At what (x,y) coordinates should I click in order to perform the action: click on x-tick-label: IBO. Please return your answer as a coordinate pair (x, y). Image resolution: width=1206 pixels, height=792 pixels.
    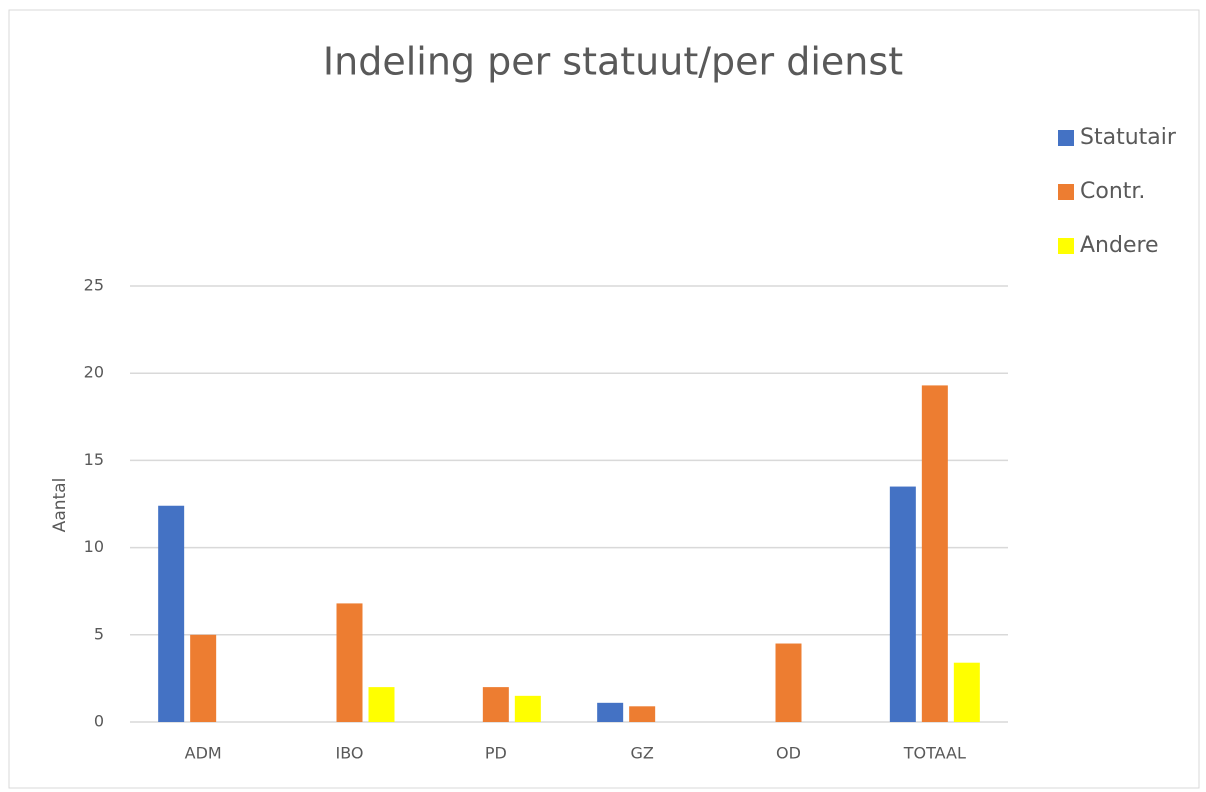
    Looking at the image, I should click on (349, 753).